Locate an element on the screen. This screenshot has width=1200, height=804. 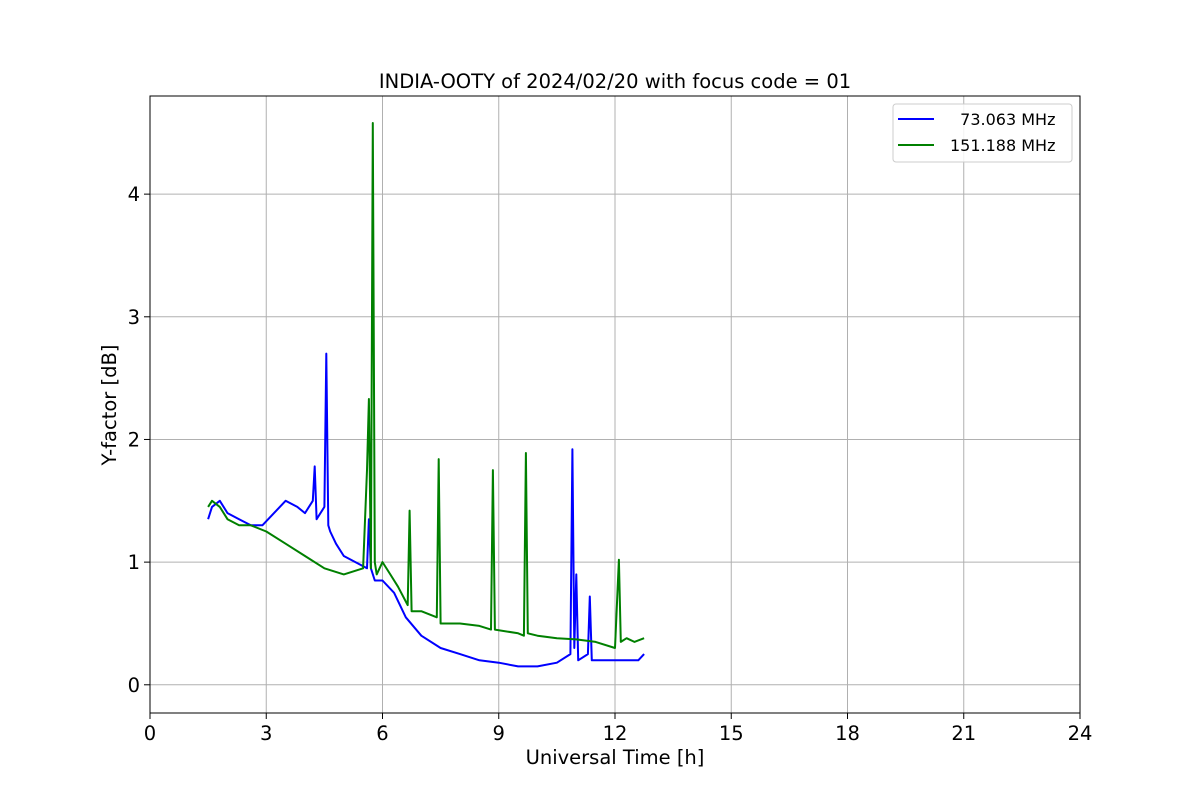
x-axis-label: Universal Time [h] is located at coordinates (615, 757).